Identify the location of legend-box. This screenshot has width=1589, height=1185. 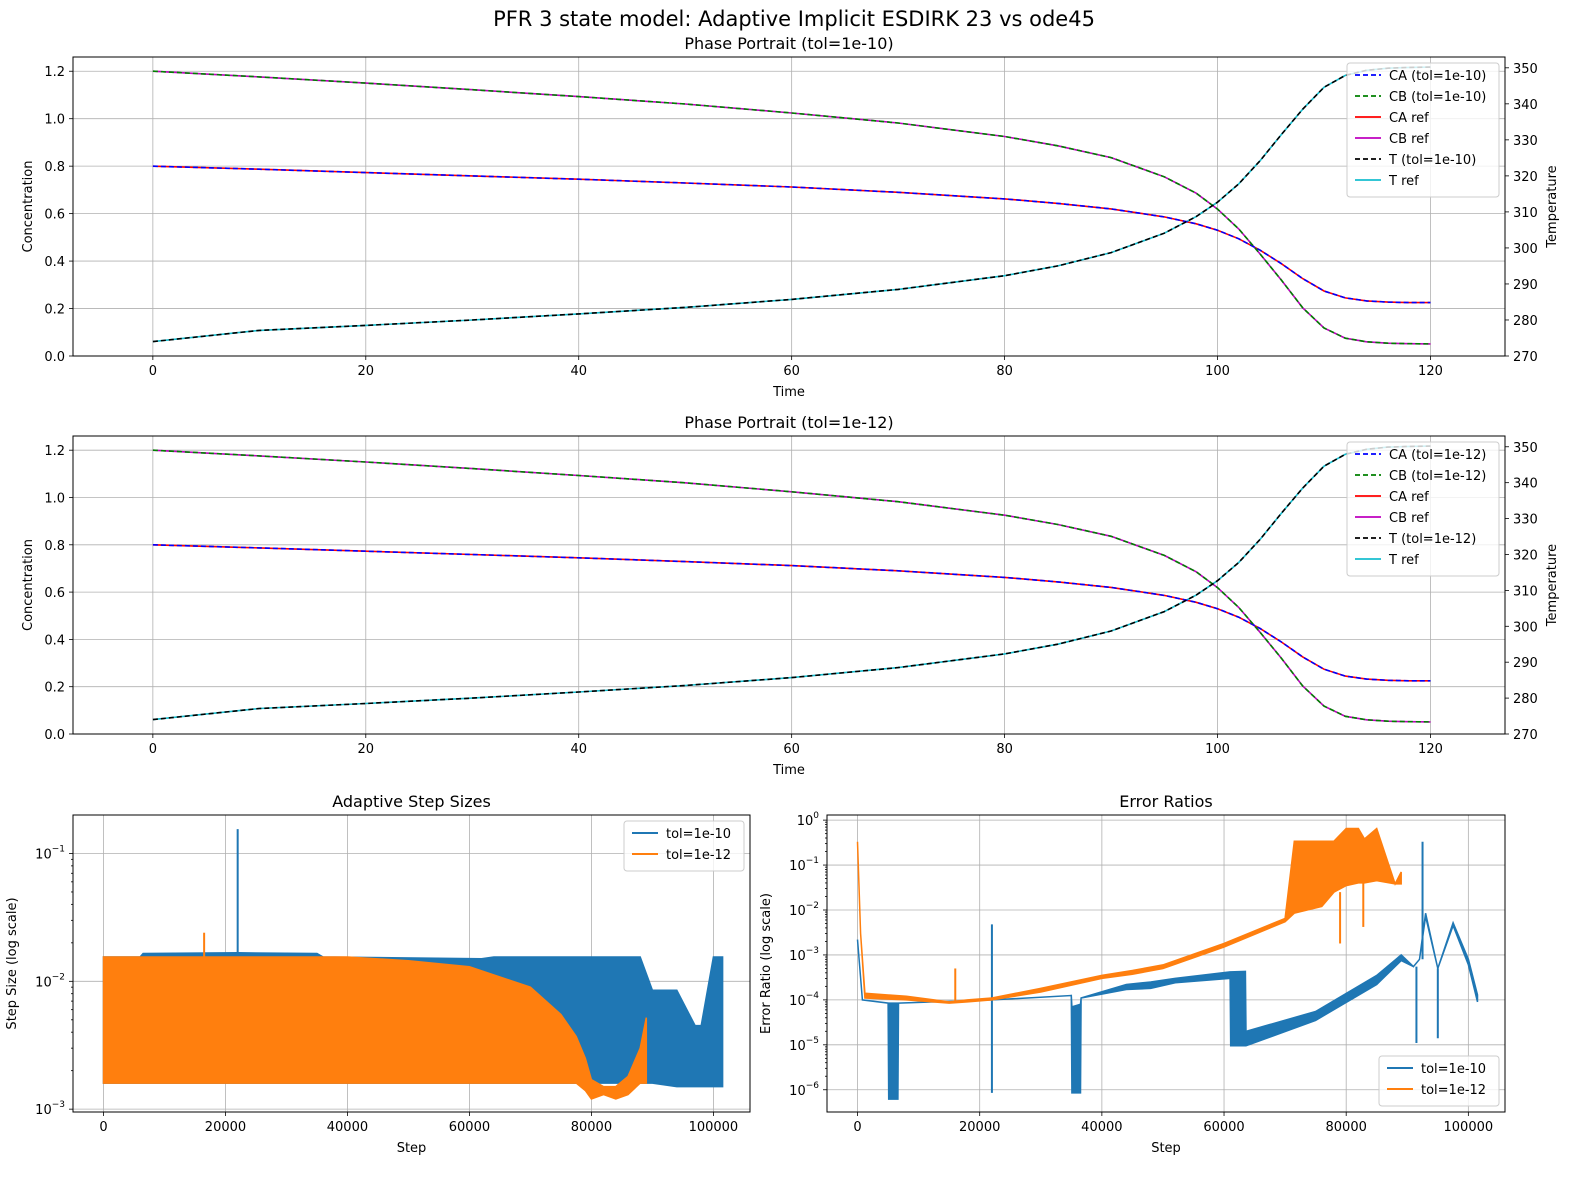
(1423, 509).